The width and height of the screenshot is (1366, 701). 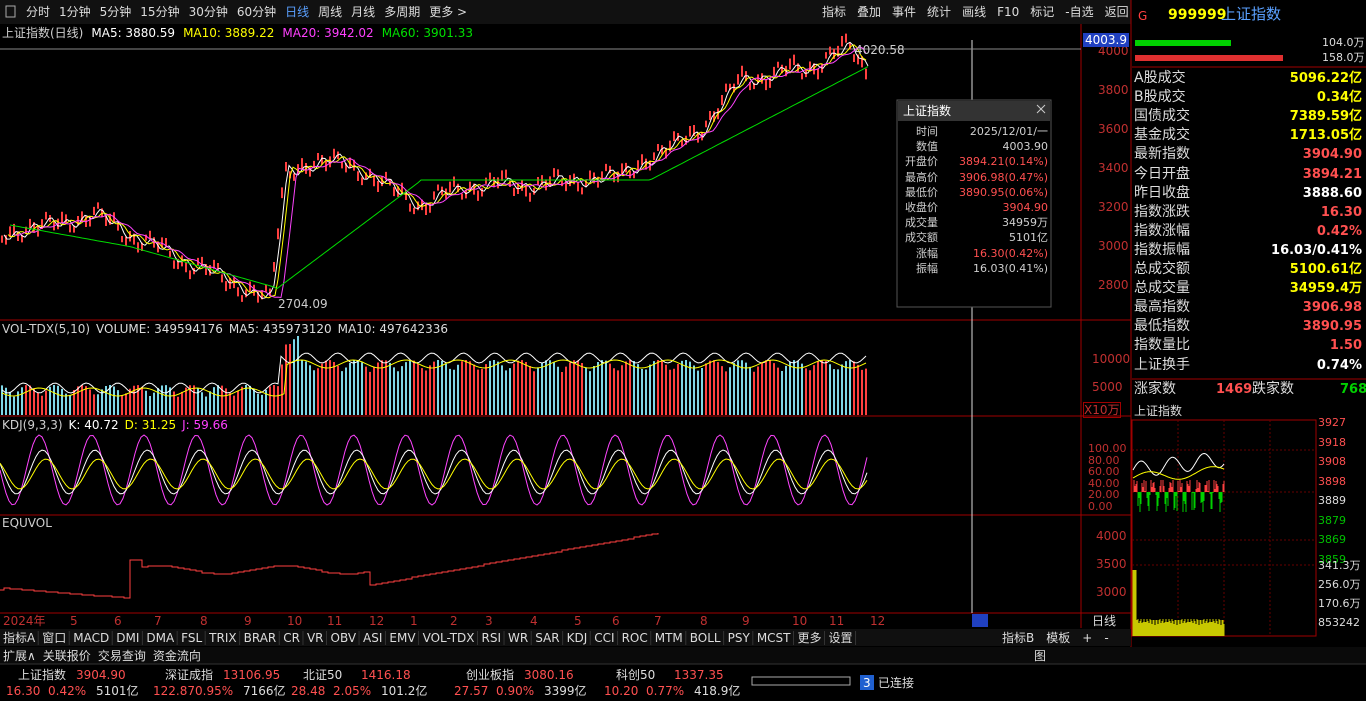 I want to click on indicator-tab: MACD, so click(x=91, y=638).